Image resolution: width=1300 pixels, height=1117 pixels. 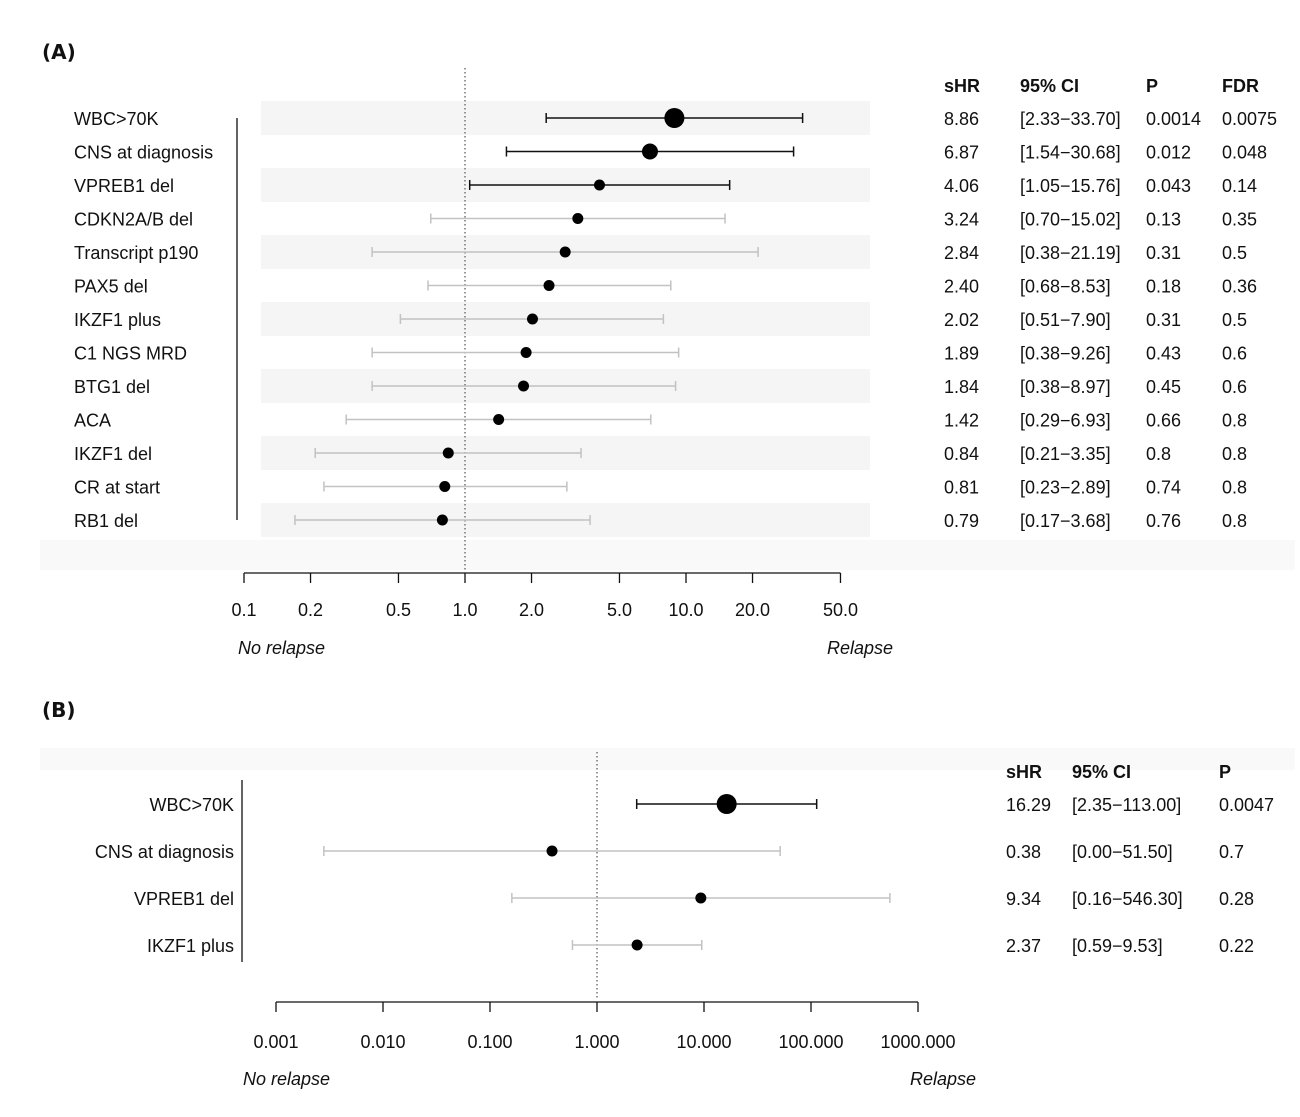 I want to click on ci-value: [0.16−546.30], so click(x=1127, y=899).